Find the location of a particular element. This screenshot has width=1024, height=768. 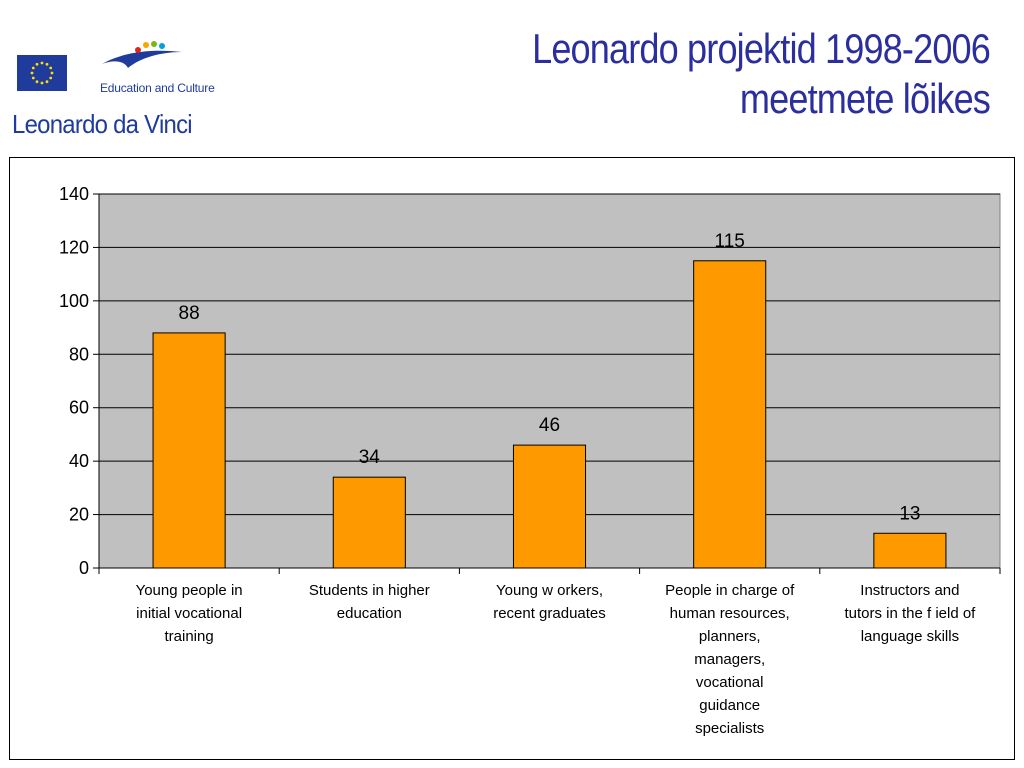

x-category-label-line: specialists is located at coordinates (729, 728).